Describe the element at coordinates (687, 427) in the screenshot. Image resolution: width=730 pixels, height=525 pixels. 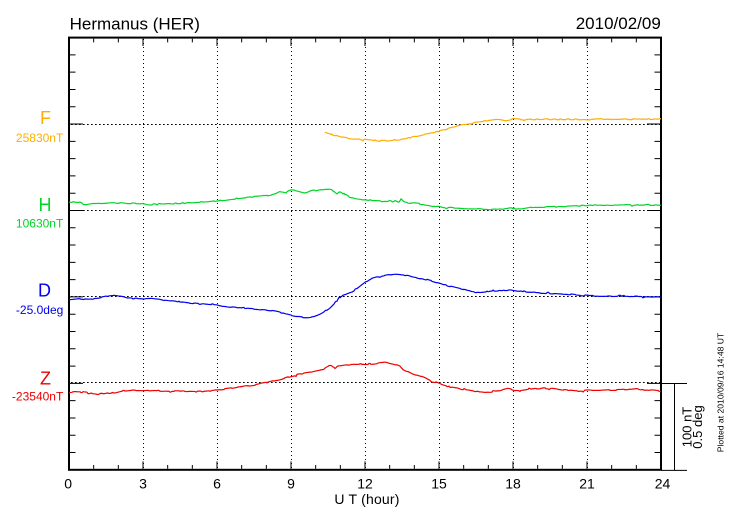
I see `svg-text: 100 nT` at that location.